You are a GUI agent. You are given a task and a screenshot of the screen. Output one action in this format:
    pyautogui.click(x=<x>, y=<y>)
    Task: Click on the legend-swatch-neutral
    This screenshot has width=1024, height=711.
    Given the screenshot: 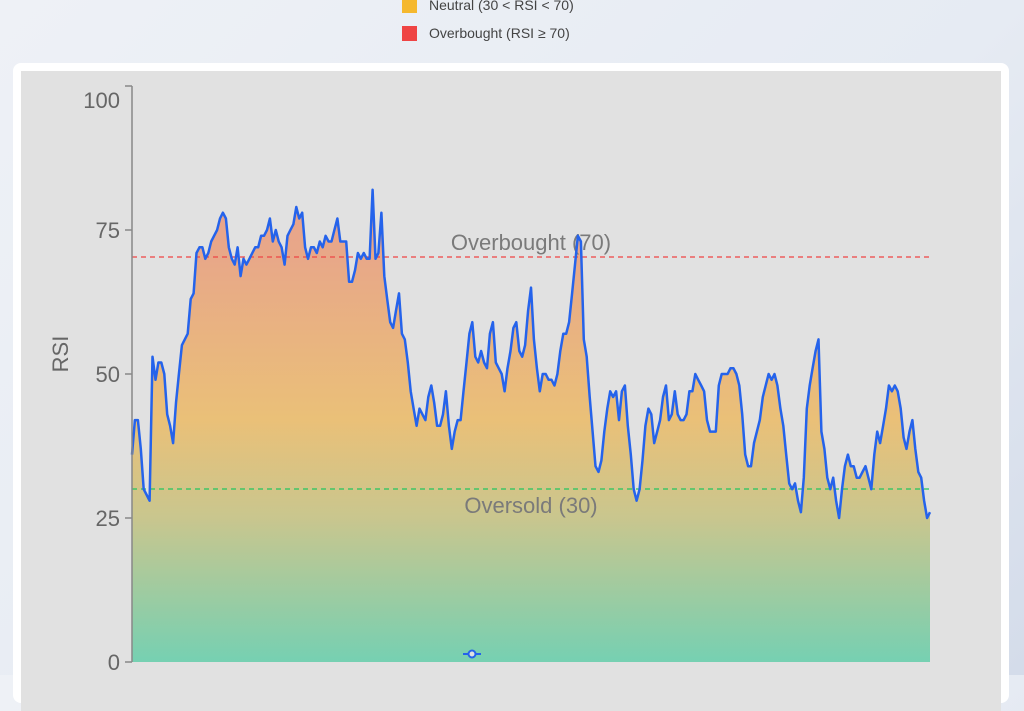 What is the action you would take?
    pyautogui.click(x=409, y=6)
    